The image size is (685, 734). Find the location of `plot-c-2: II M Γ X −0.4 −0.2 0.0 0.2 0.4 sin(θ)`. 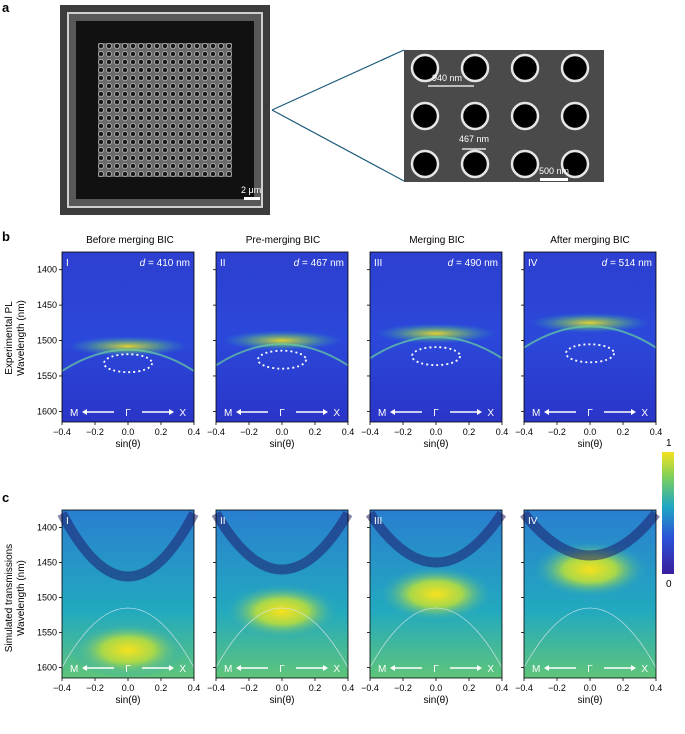

plot-c-2: II M Γ X −0.4 −0.2 0.0 0.2 0.4 sin(θ) is located at coordinates (280, 607).